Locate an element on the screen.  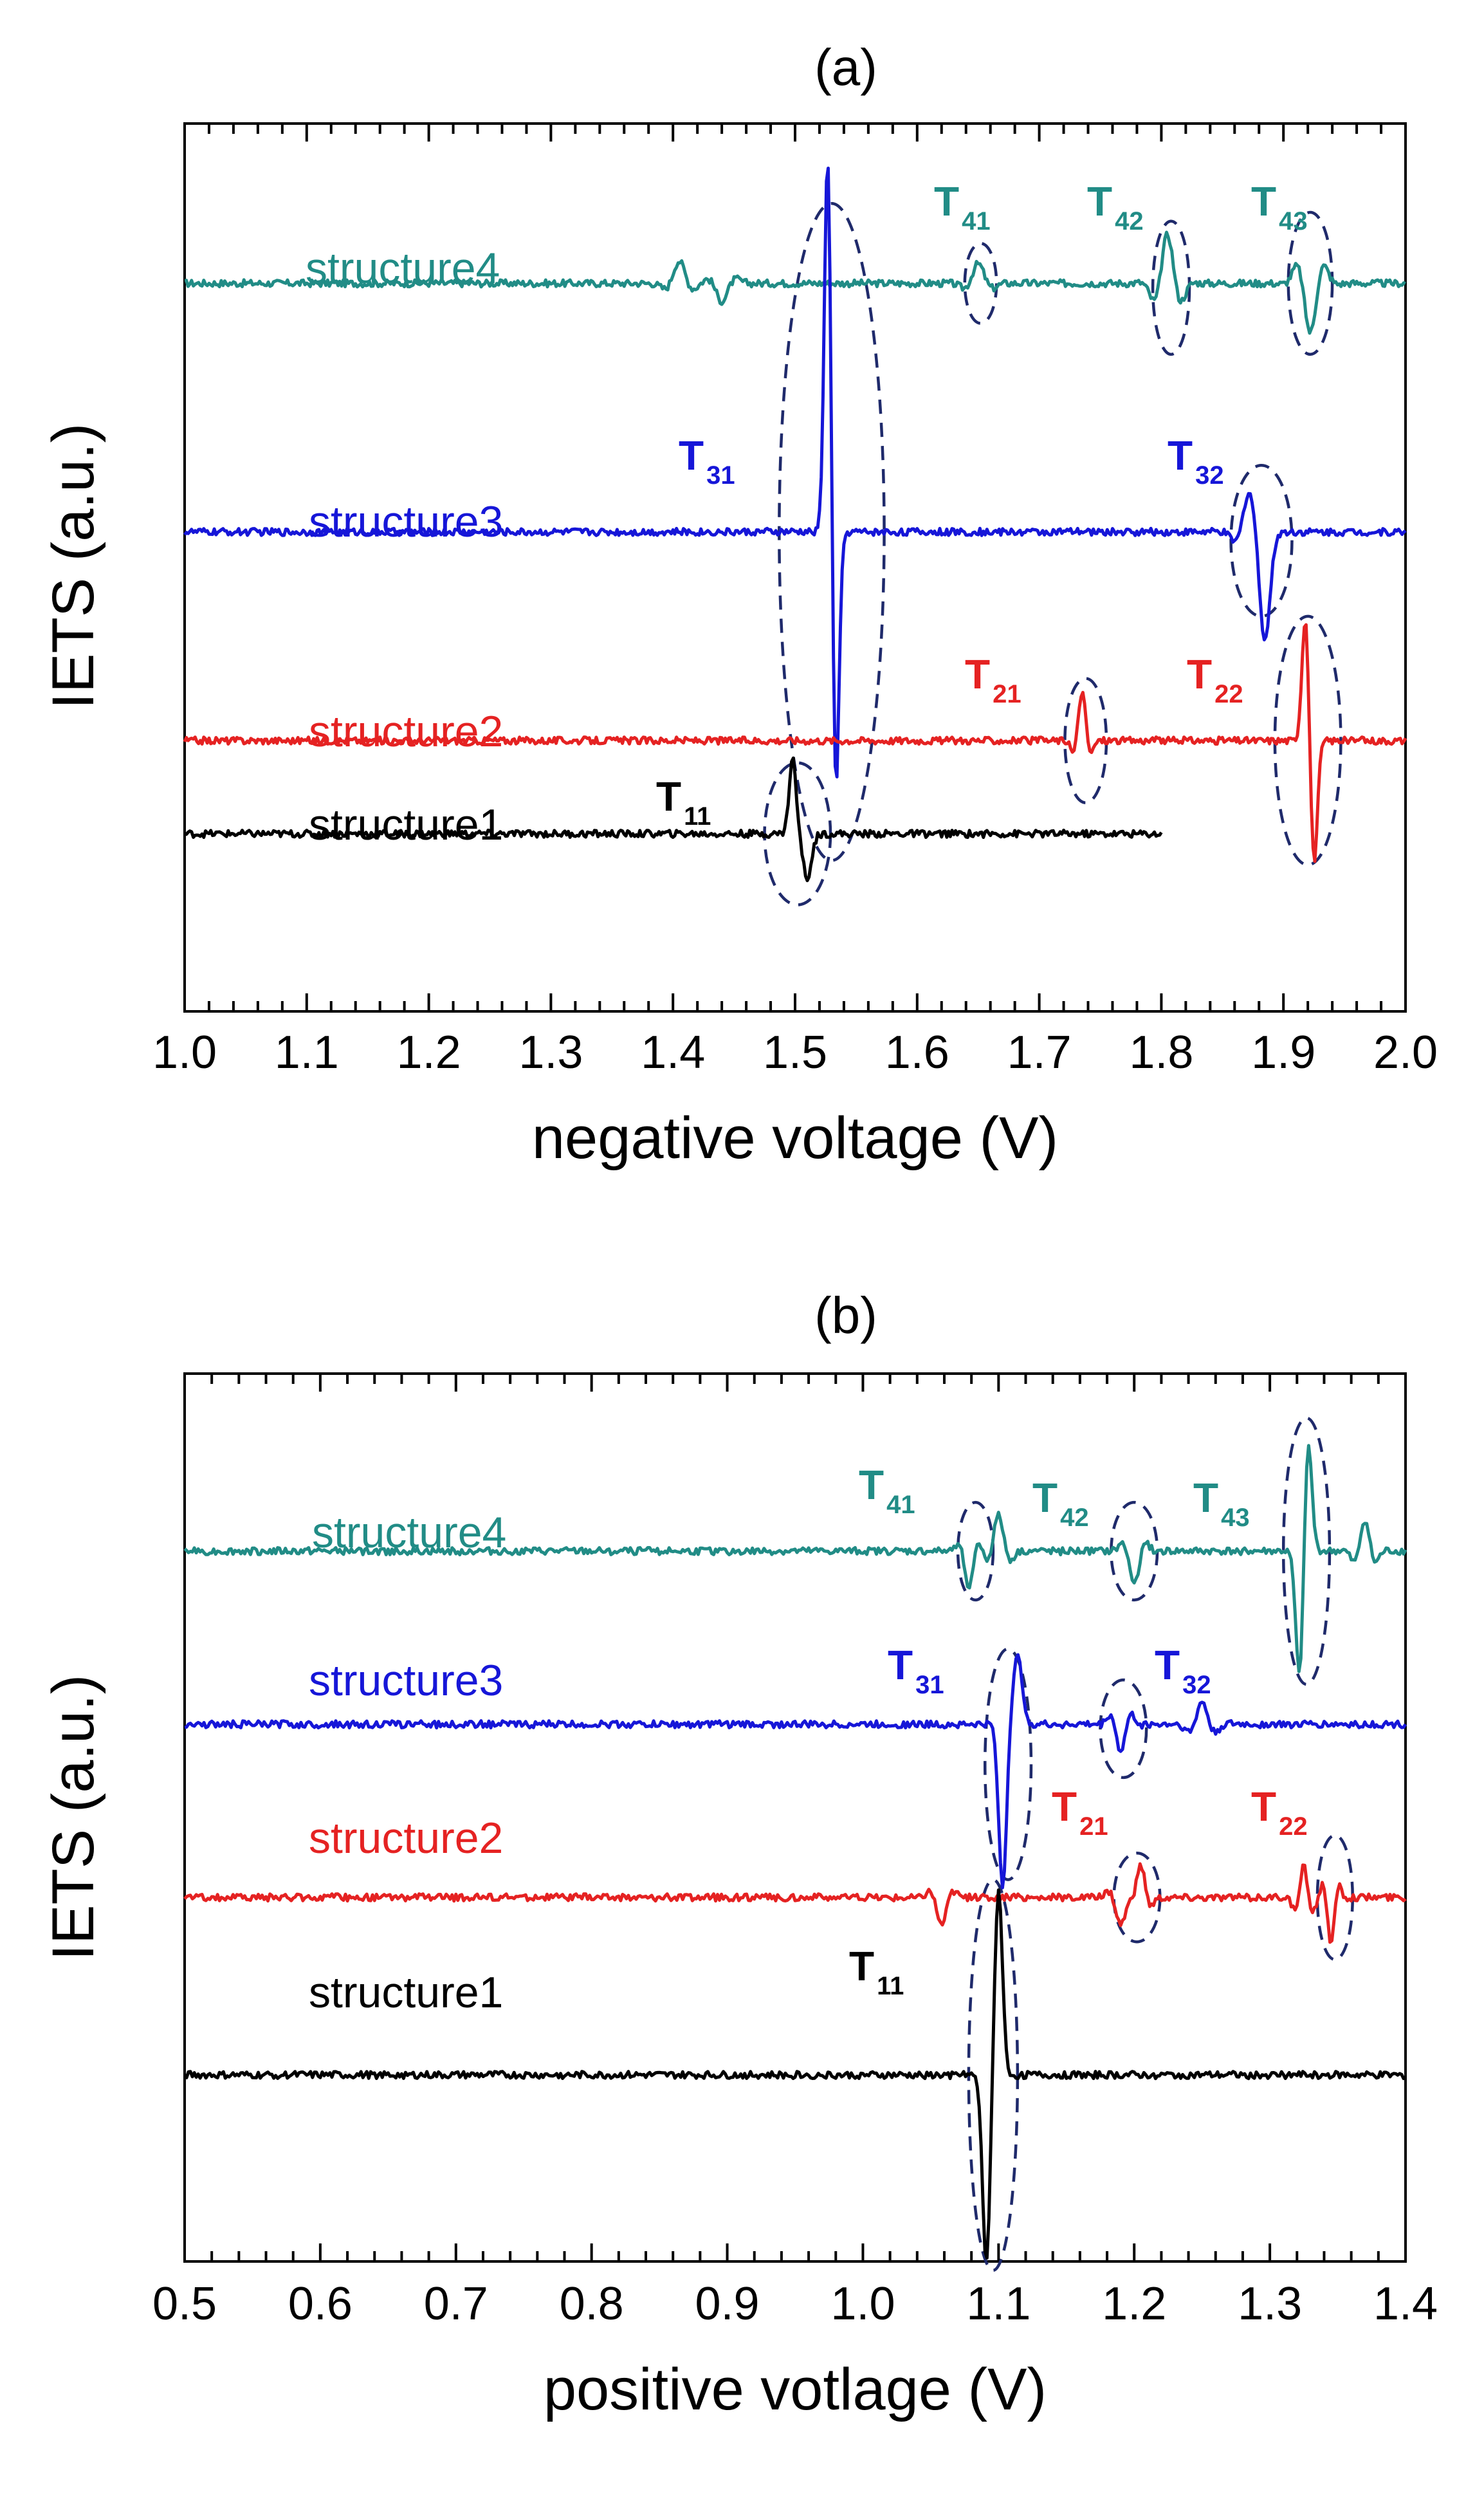
a-structure2-label: structure2 is located at coordinates (406, 731).